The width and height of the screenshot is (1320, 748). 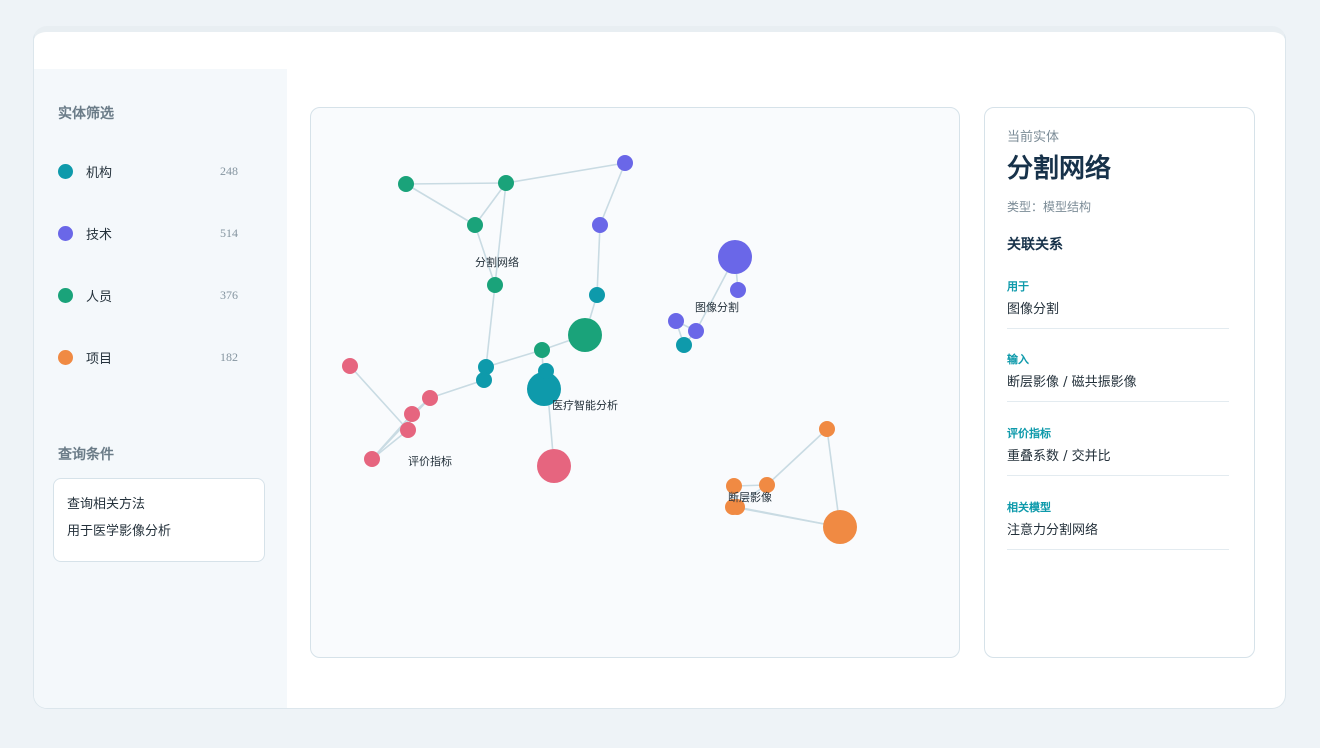 What do you see at coordinates (1118, 450) in the screenshot?
I see `relation-item: 评价指标 重叠系数 / 交并比` at bounding box center [1118, 450].